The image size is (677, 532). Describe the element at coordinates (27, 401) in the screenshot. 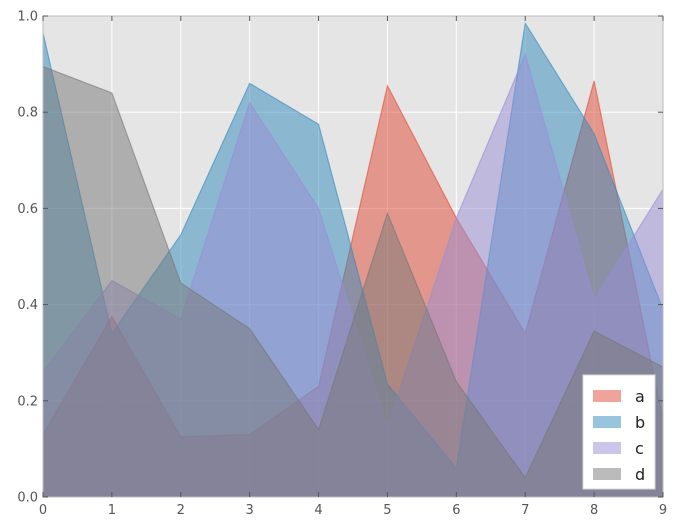

I see `y-tick-label: 0.2` at that location.